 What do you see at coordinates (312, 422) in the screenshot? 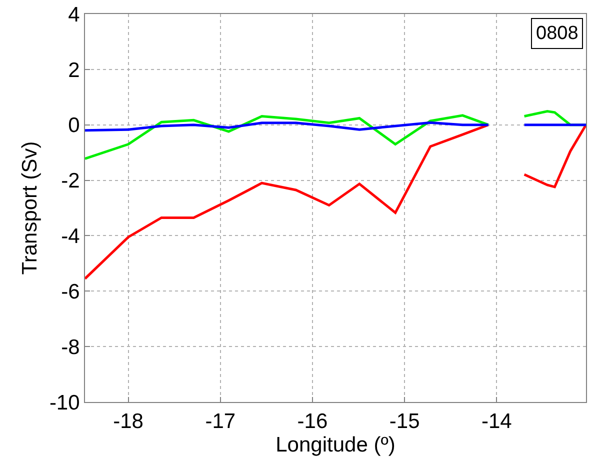
I see `x-tick-label: -16` at bounding box center [312, 422].